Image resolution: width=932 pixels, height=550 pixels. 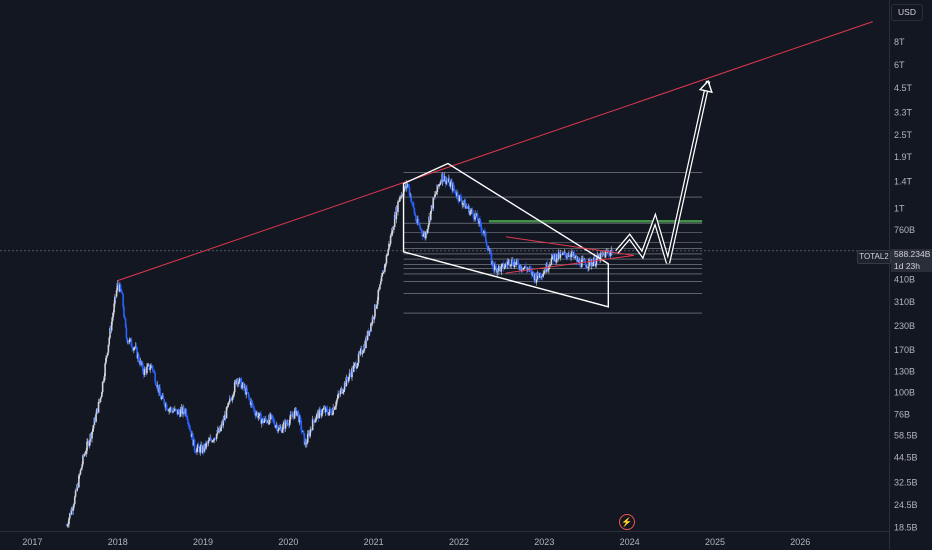 I want to click on projection-path-inner, so click(x=663, y=172).